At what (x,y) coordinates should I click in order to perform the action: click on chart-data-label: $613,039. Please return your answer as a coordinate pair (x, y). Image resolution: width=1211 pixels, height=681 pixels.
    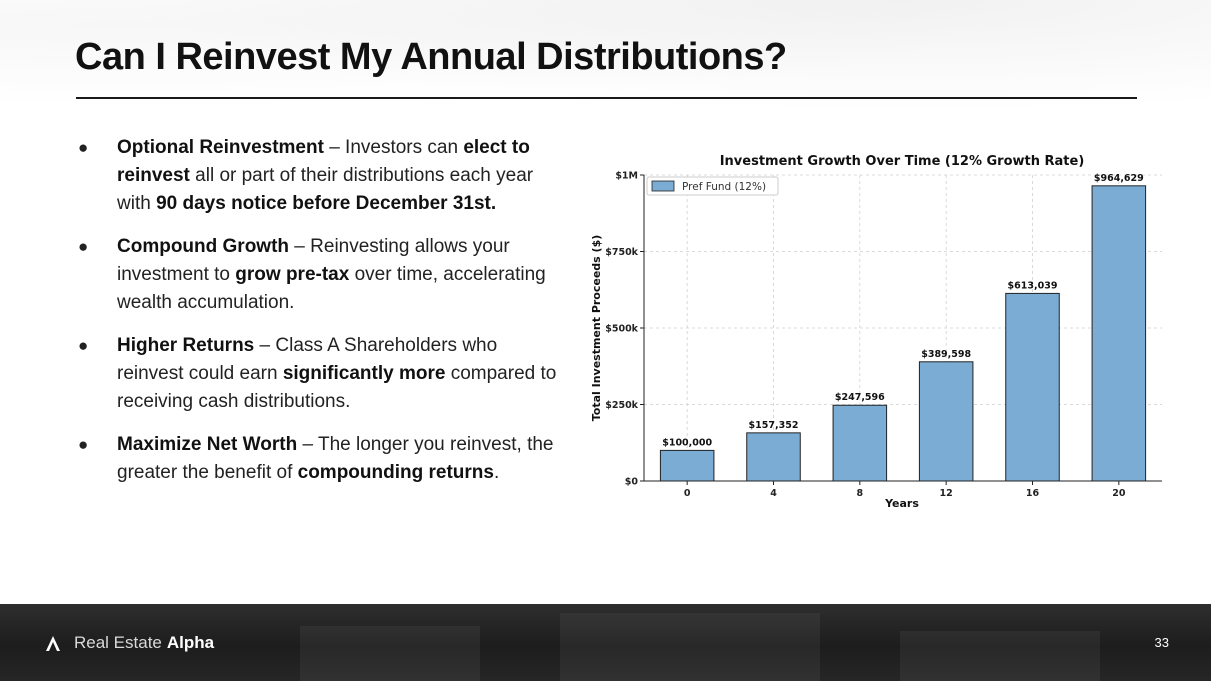
    Looking at the image, I should click on (1033, 285).